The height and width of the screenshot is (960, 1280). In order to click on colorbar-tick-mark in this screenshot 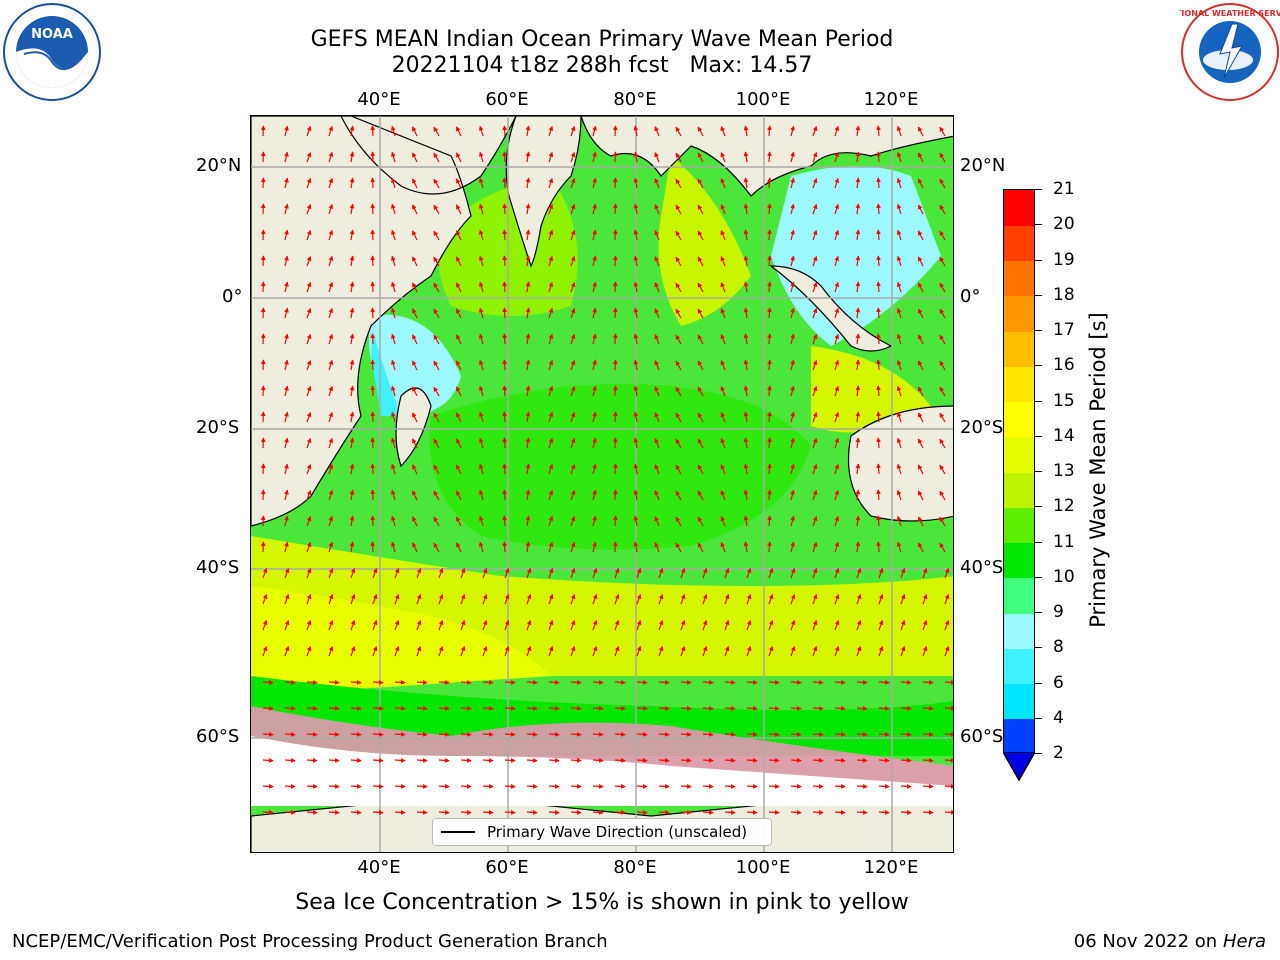, I will do `click(1038, 295)`.